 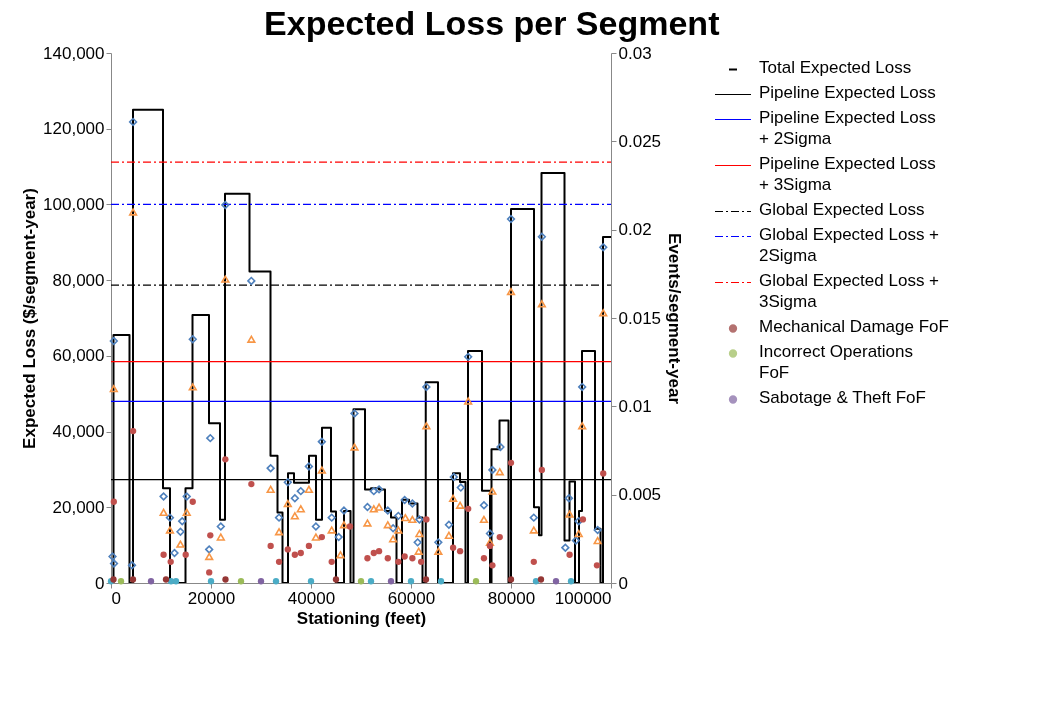 I want to click on chart-title: Expected Loss per Segment, so click(x=492, y=23).